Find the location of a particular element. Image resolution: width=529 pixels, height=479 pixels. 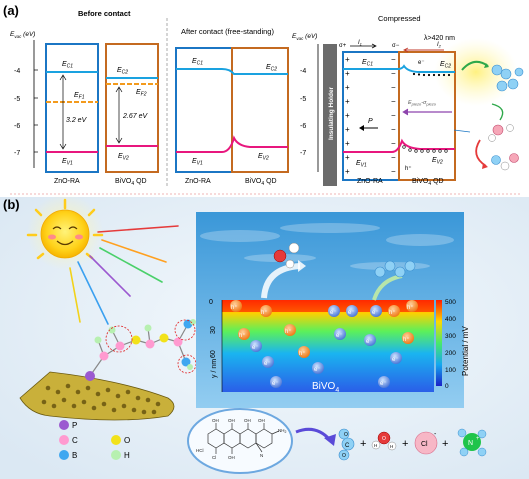

vb-bent-after is located at coordinates (232, 144).